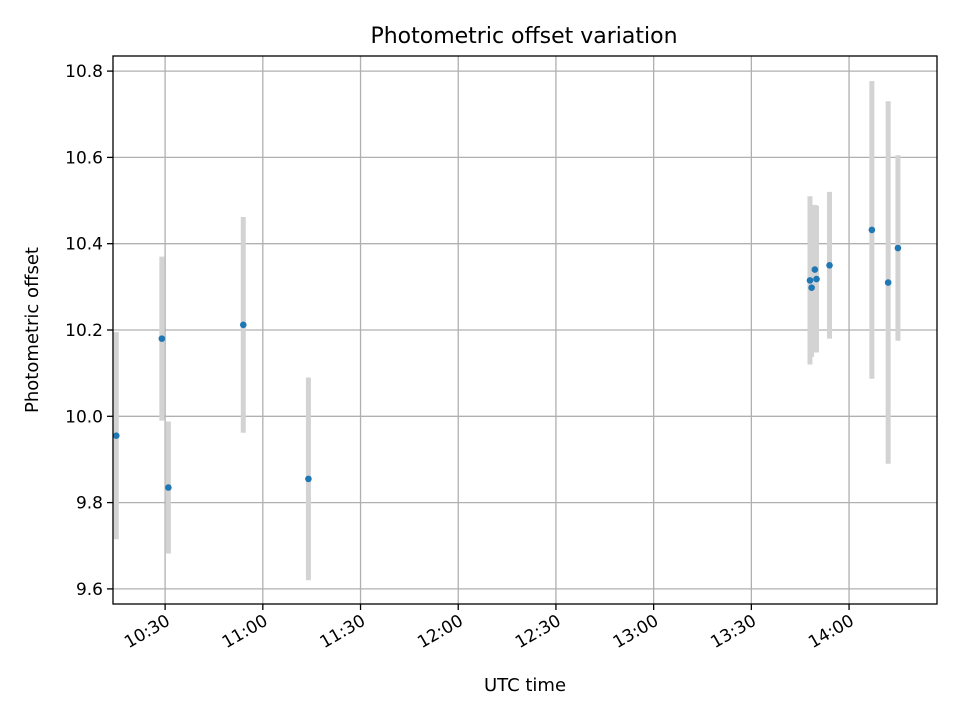 Image resolution: width=960 pixels, height=720 pixels. What do you see at coordinates (733, 632) in the screenshot?
I see `x-tick-label: 13:30` at bounding box center [733, 632].